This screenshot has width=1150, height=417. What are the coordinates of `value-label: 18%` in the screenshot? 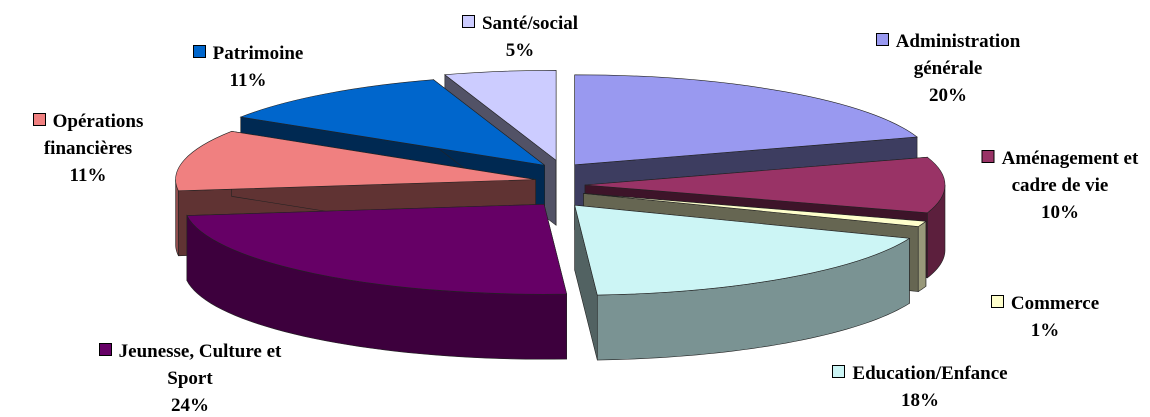 It's located at (920, 400).